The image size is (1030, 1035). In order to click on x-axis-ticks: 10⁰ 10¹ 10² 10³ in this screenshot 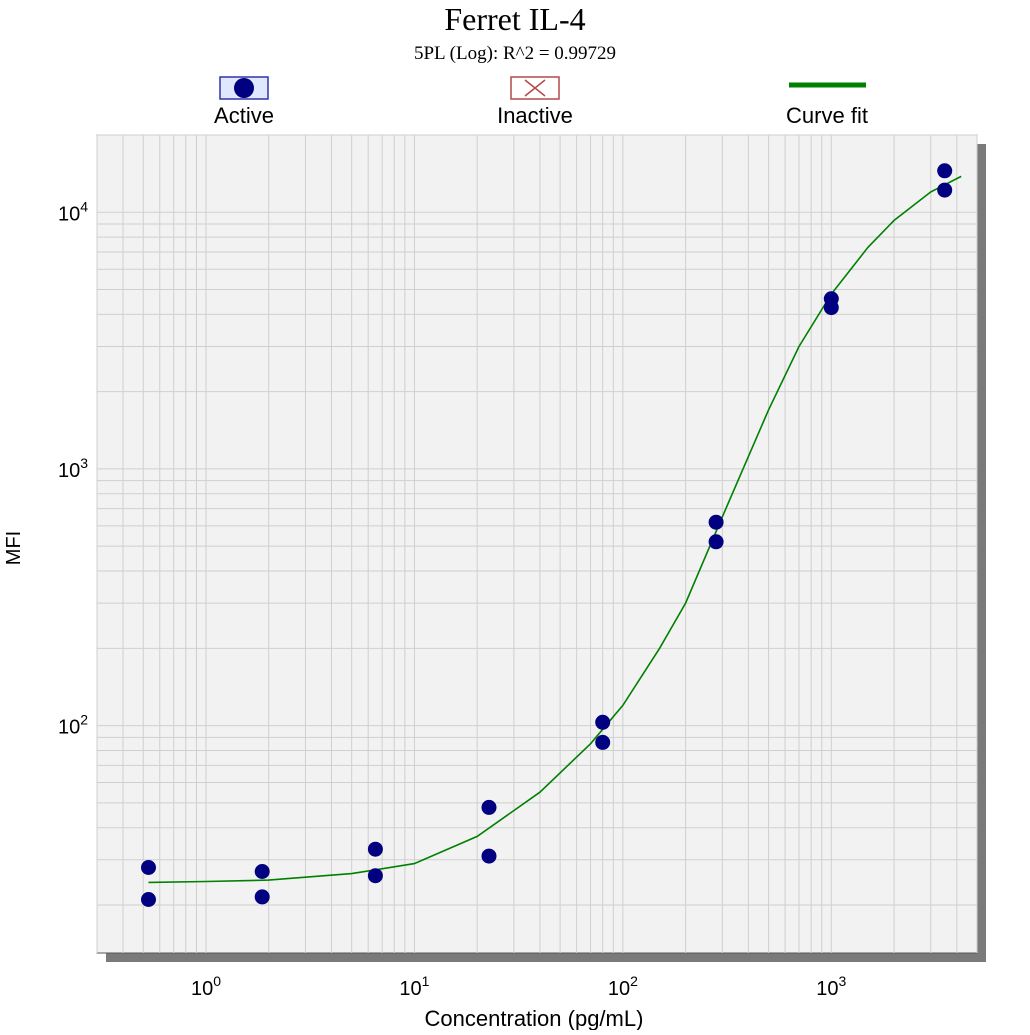, I will do `click(519, 986)`.